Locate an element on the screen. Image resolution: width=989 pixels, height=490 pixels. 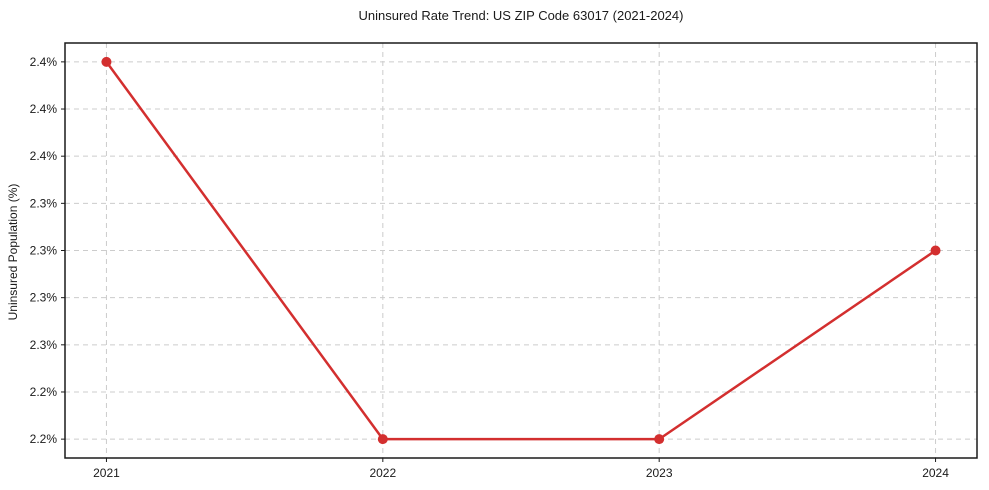
x-tick-label: 2021 is located at coordinates (106, 473).